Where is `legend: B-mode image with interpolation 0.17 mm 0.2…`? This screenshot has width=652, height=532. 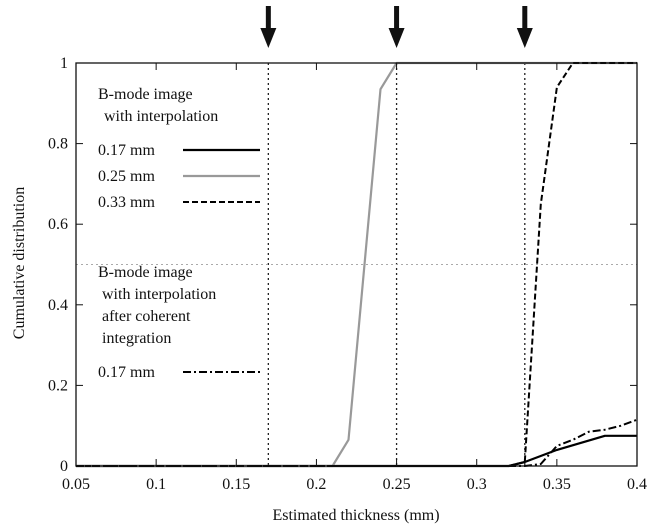
legend: B-mode image with interpolation 0.17 mm 0.2… is located at coordinates (179, 233).